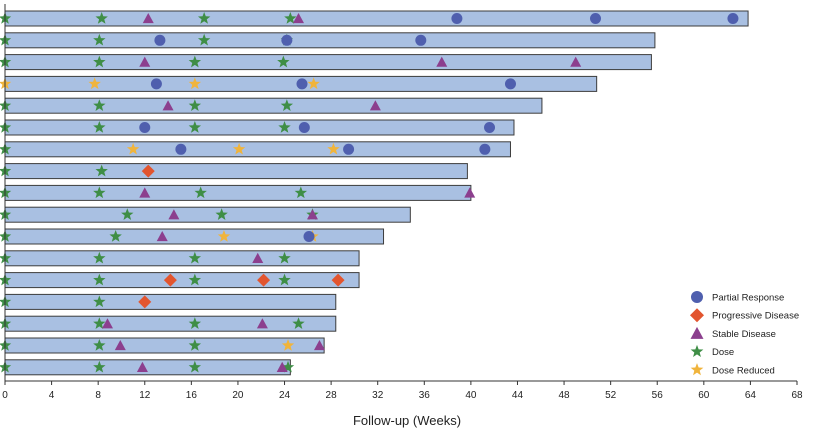  What do you see at coordinates (712, 351) in the screenshot?
I see `legend-item-dose: Dose` at bounding box center [712, 351].